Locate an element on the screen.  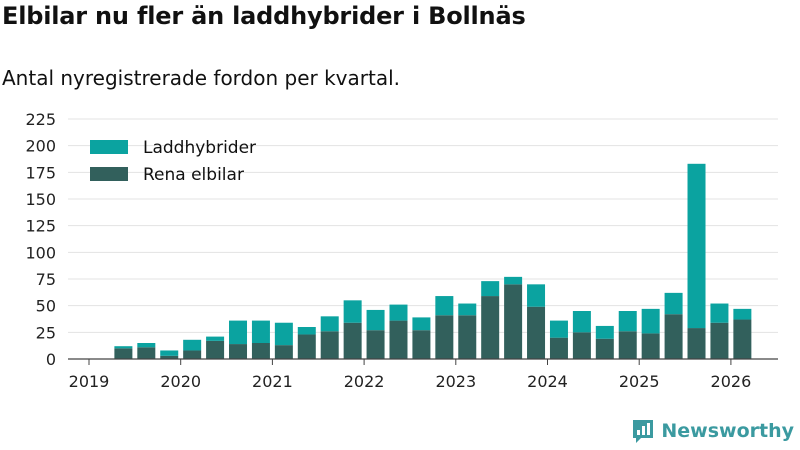
newsworthy-logo-text: Newsworthy is located at coordinates (727, 431).